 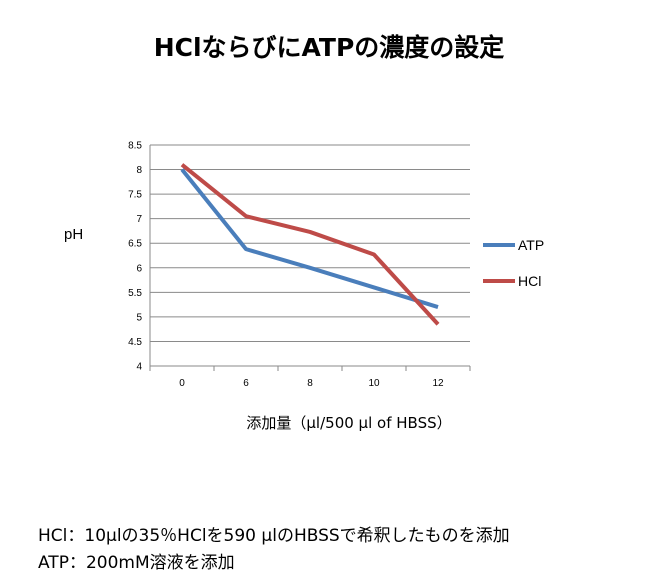 I want to click on note-atp: ATP：200mM溶液を添加, so click(x=136, y=563).